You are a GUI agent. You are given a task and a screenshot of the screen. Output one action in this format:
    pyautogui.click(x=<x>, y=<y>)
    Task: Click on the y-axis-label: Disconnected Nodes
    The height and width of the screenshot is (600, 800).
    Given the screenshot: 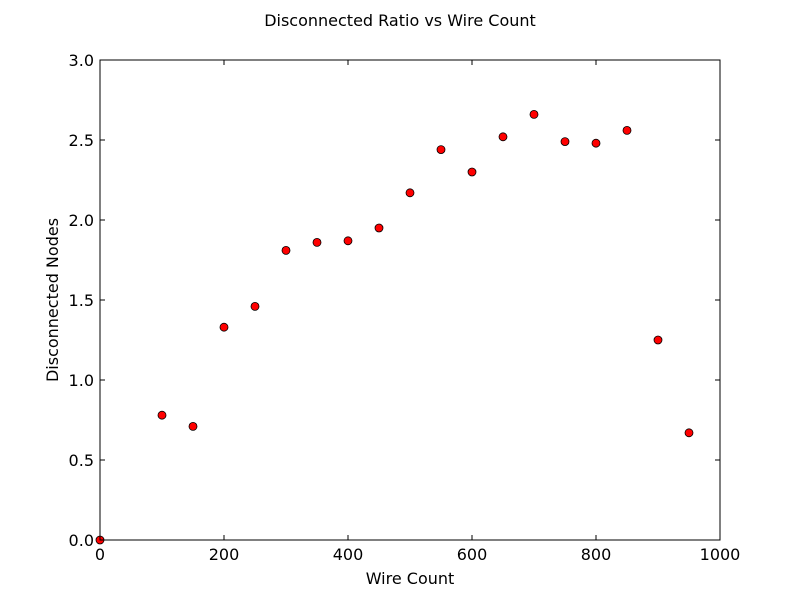 What is the action you would take?
    pyautogui.click(x=52, y=300)
    